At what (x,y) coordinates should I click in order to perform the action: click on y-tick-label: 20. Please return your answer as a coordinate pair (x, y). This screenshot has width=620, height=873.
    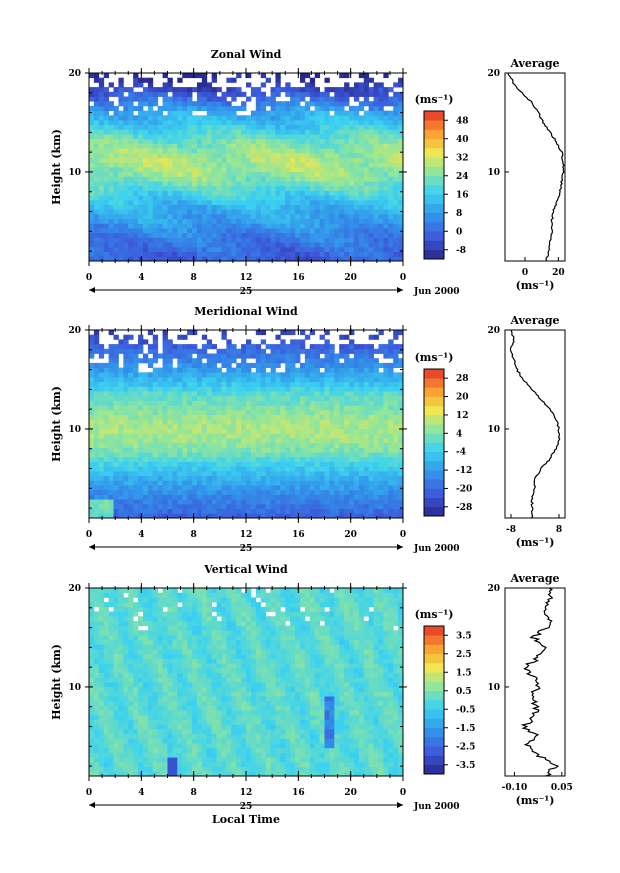
    Looking at the image, I should click on (74, 74).